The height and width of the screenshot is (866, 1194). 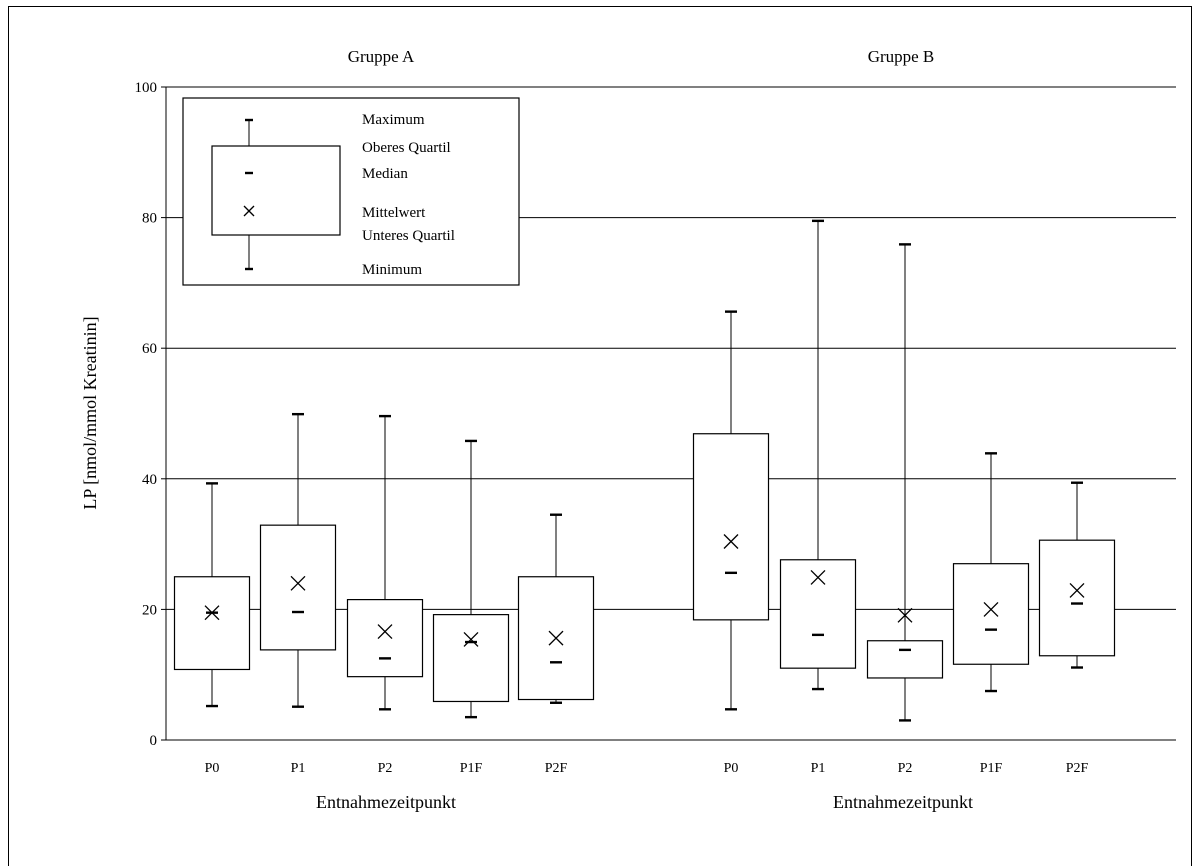 I want to click on x-tick-label-group-a-p1: P1, so click(x=298, y=768).